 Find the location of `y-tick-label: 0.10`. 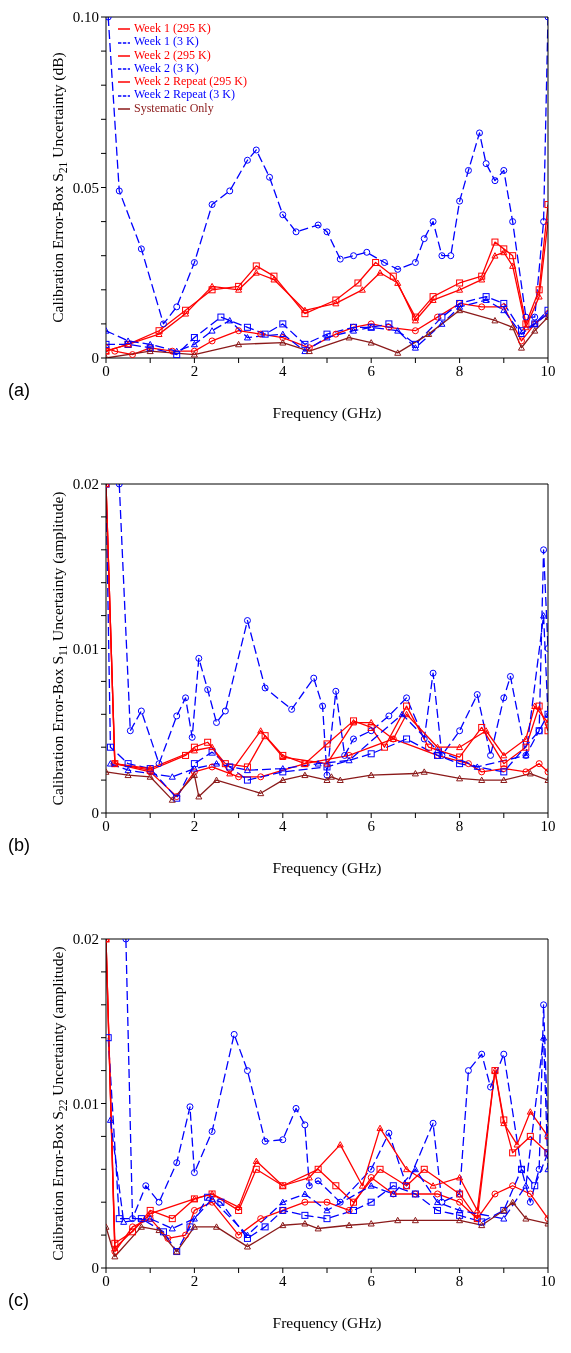

y-tick-label: 0.10 is located at coordinates (85, 17).